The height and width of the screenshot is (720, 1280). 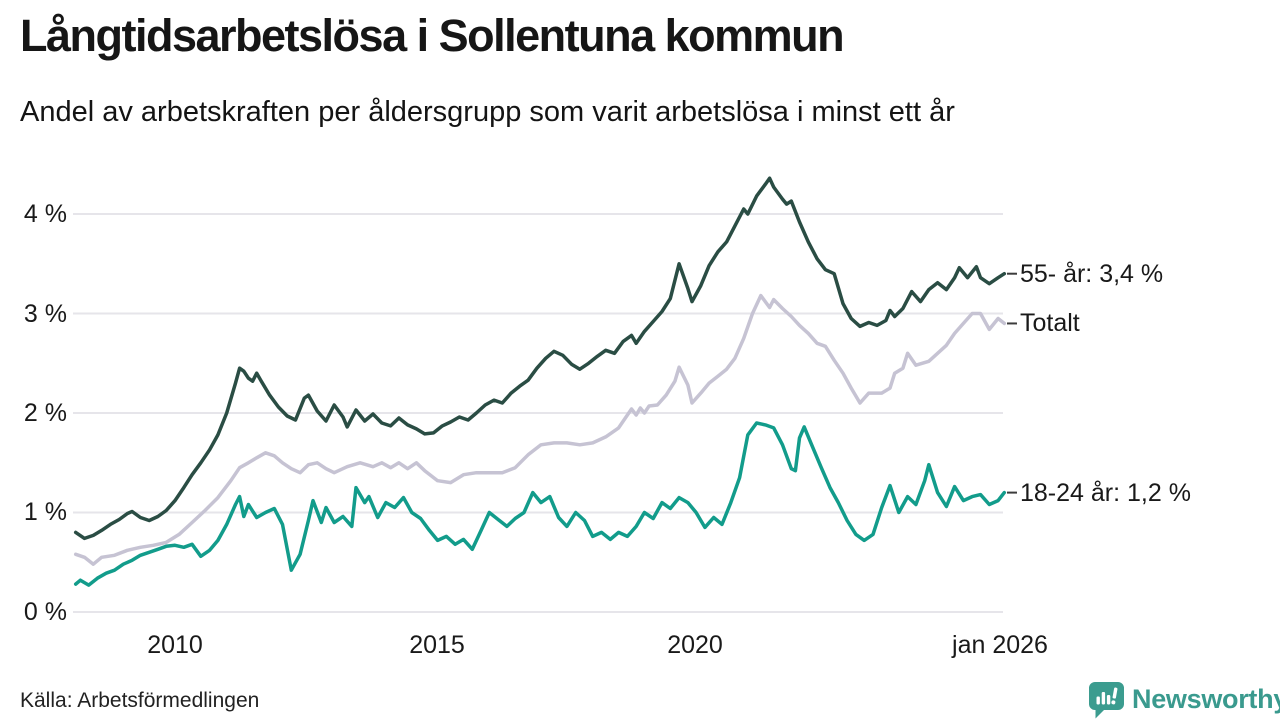 What do you see at coordinates (175, 645) in the screenshot?
I see `x-axis-label-2010: 2010` at bounding box center [175, 645].